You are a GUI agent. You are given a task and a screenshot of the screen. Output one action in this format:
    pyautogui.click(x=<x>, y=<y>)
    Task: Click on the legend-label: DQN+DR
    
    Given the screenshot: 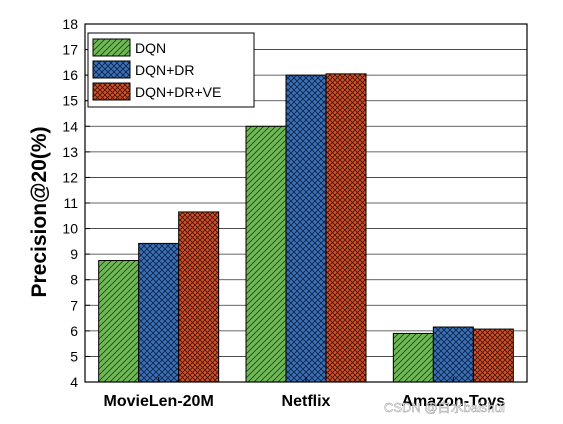 What is the action you would take?
    pyautogui.click(x=165, y=70)
    